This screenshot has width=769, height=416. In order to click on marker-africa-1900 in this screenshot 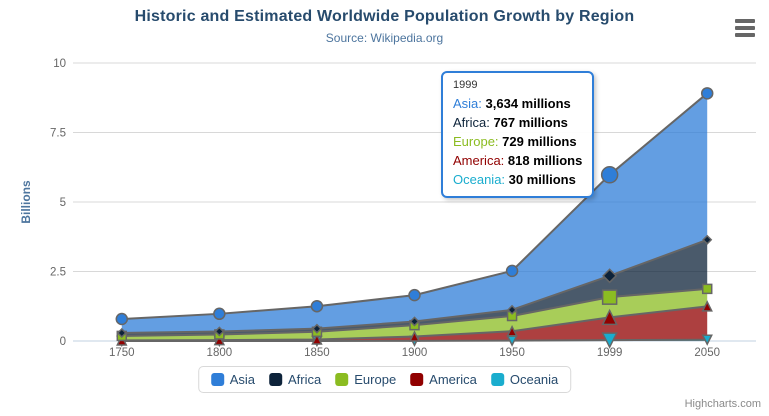, I will do `click(414, 321)`.